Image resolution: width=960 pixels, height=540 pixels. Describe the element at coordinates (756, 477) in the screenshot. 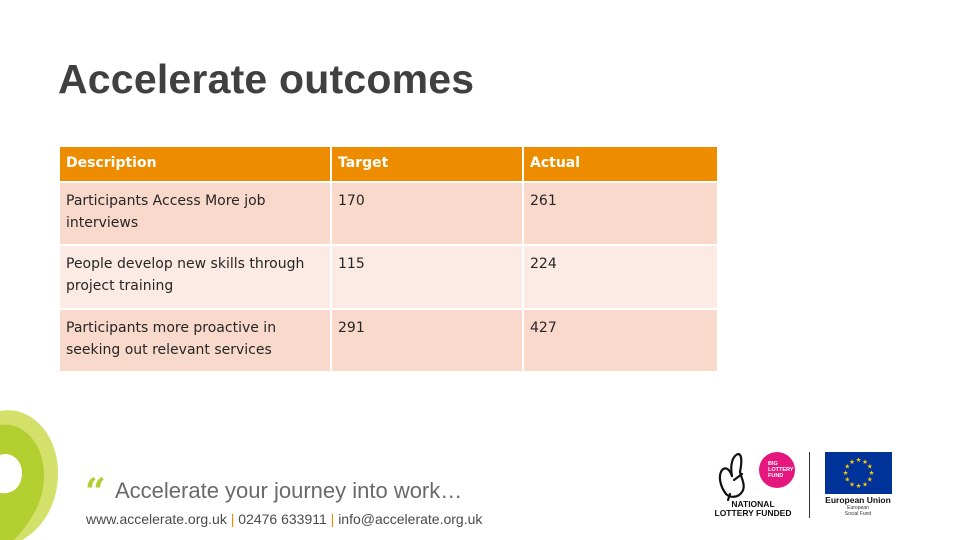

I see `lottery-hand-icon: BIG LOTTERY FUND` at that location.